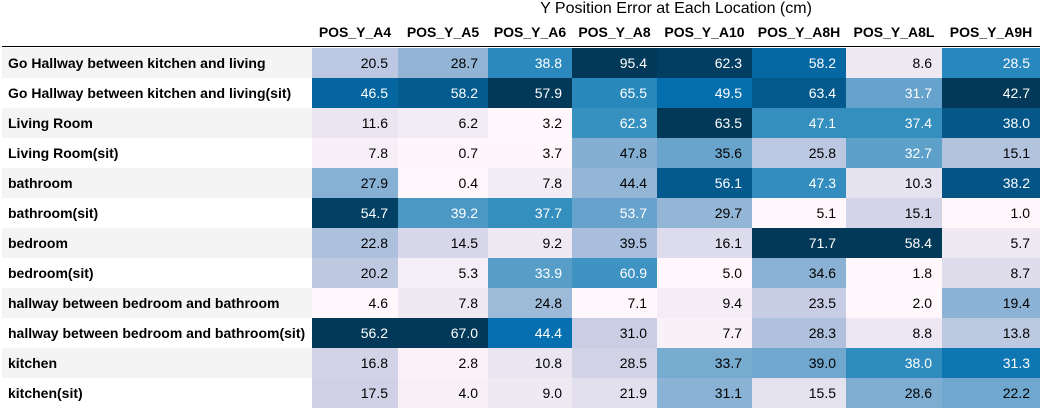  Describe the element at coordinates (799, 333) in the screenshot. I see `heatmap-cell: 28.3` at that location.